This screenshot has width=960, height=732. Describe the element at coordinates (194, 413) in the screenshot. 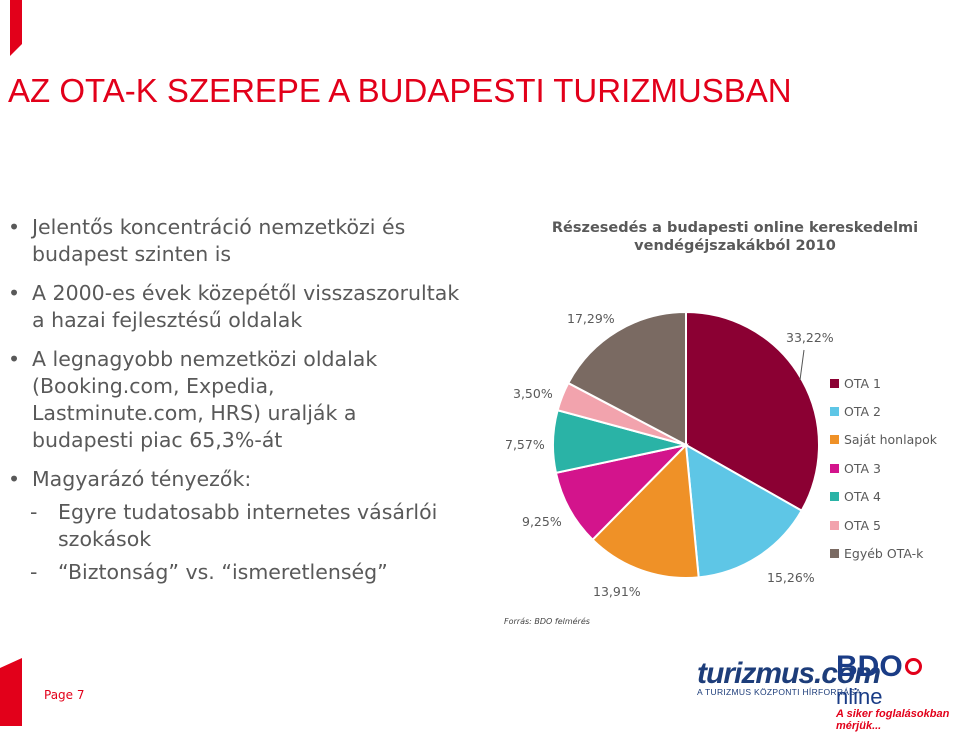

I see `bullet-text: Lastminute.com, HRS) uralják a` at that location.